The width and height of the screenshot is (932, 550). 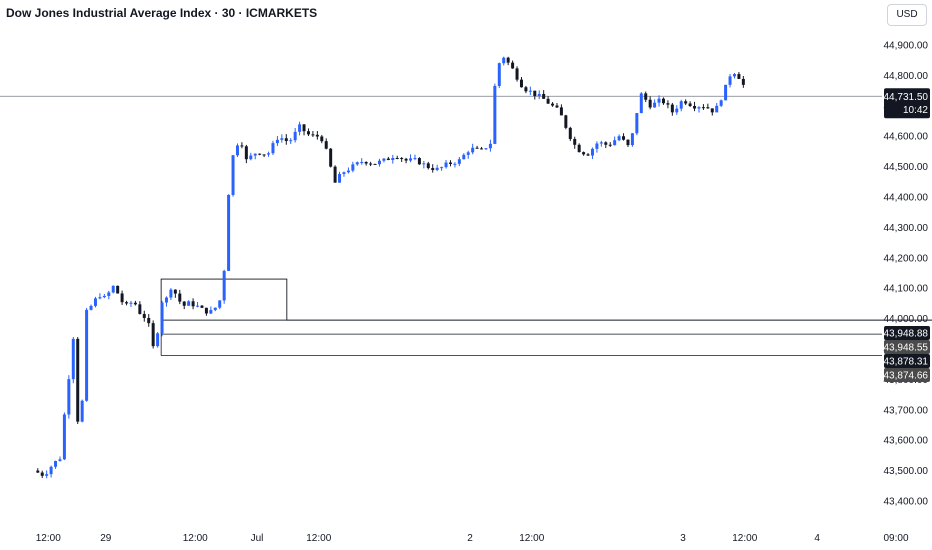 I want to click on y-tick-label: 43,600.00, so click(x=906, y=441).